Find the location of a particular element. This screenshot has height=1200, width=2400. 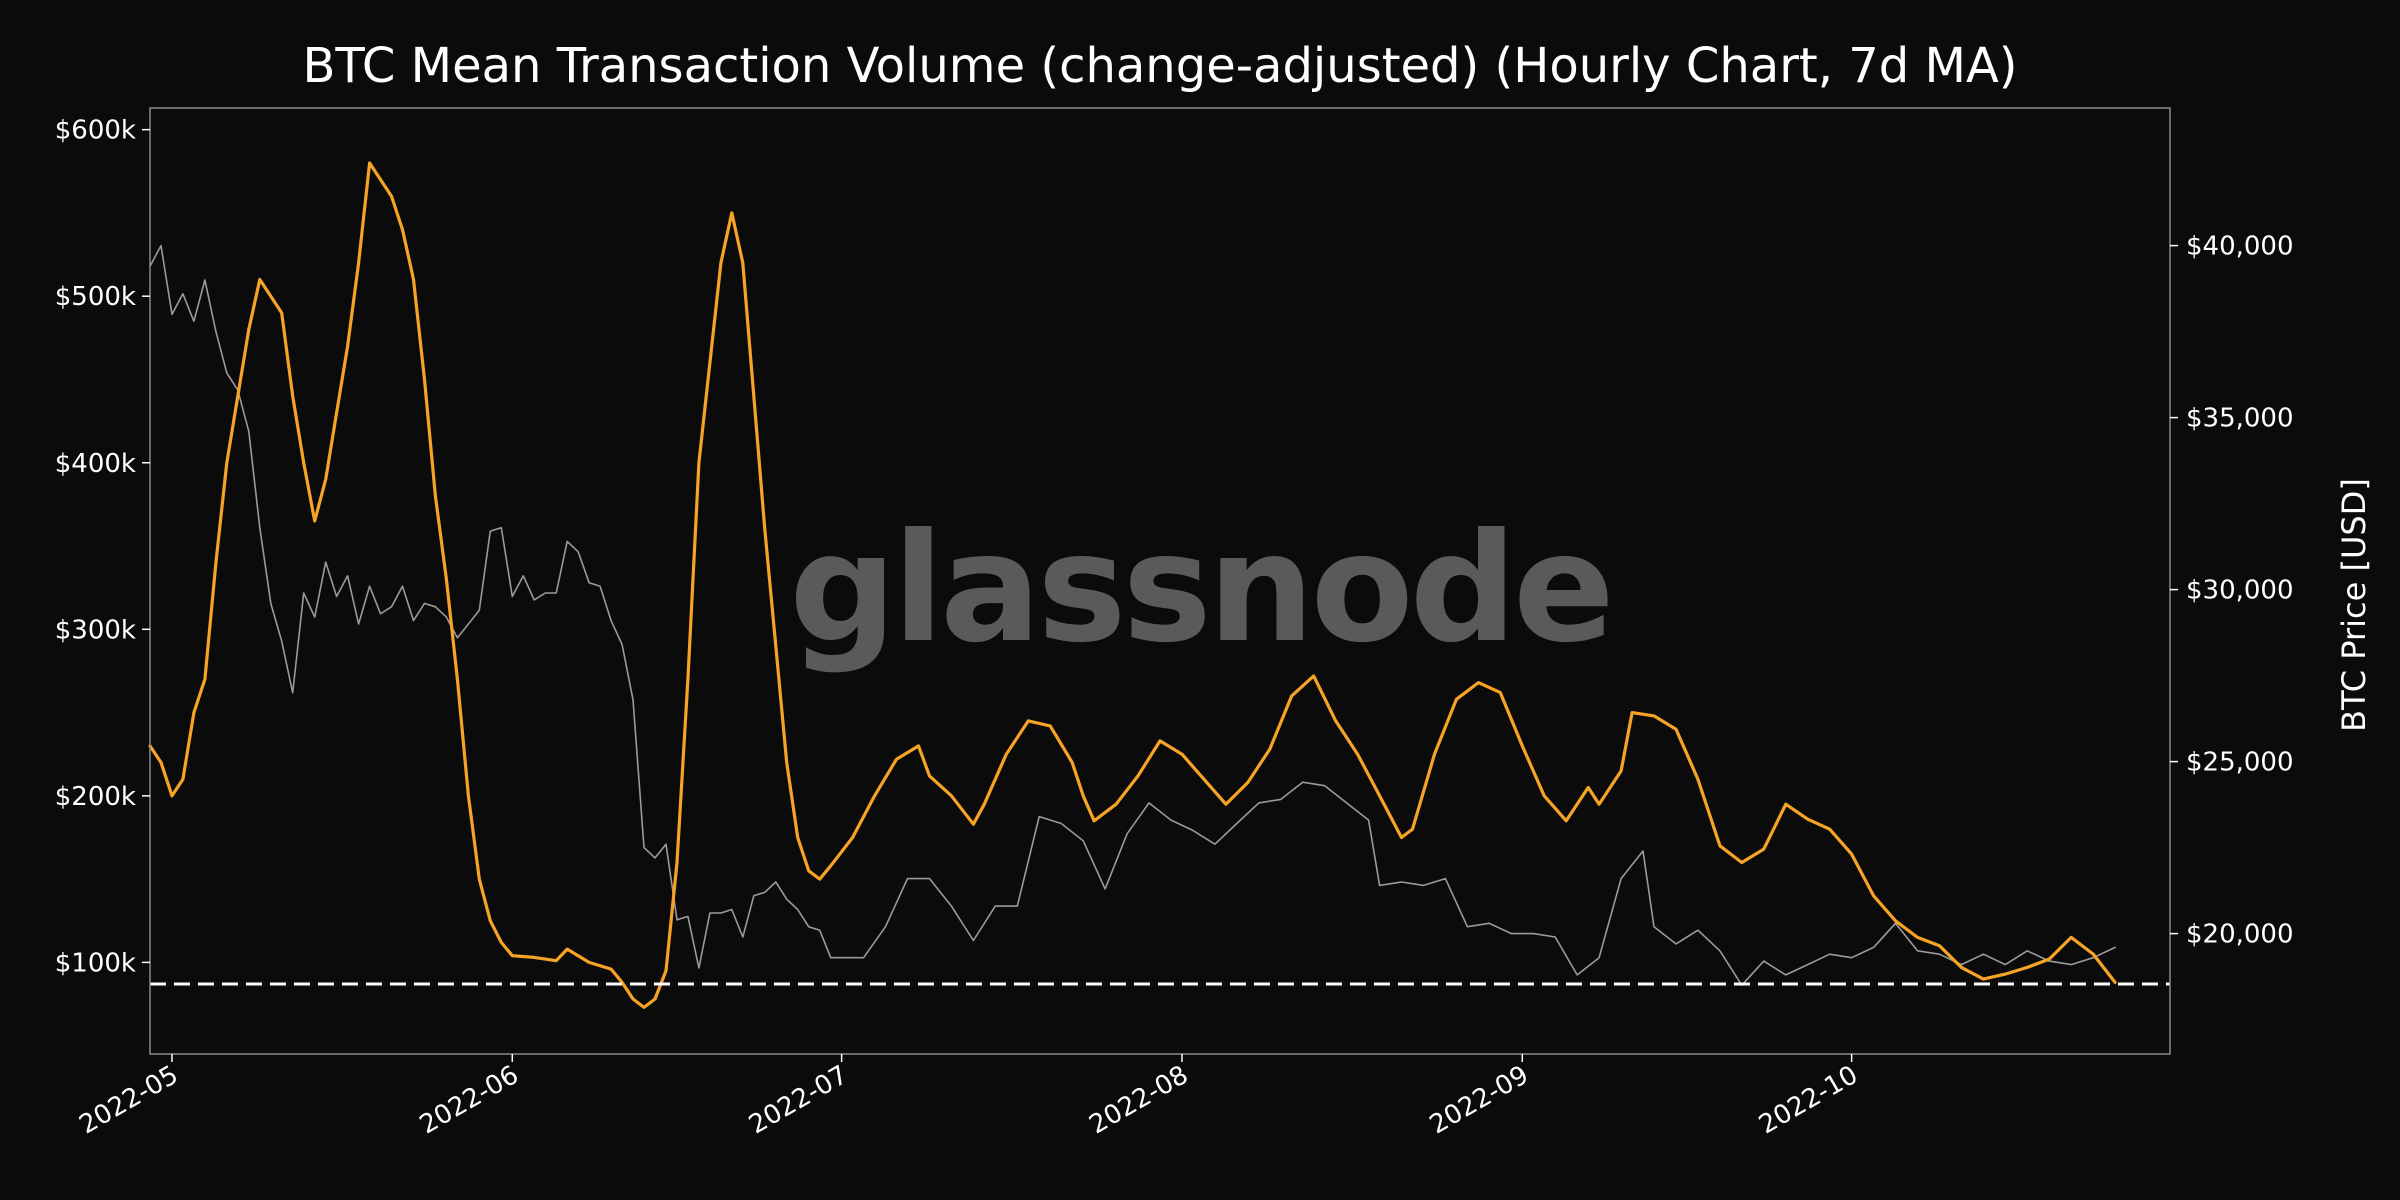

right-tick-label: $30,000 is located at coordinates (2240, 591).